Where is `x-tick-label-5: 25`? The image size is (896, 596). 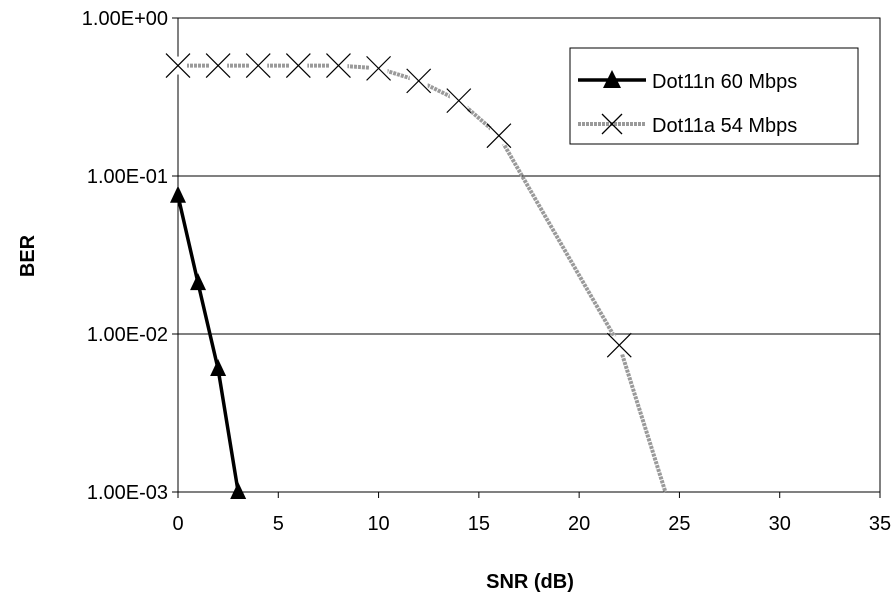
x-tick-label-5: 25 is located at coordinates (679, 524).